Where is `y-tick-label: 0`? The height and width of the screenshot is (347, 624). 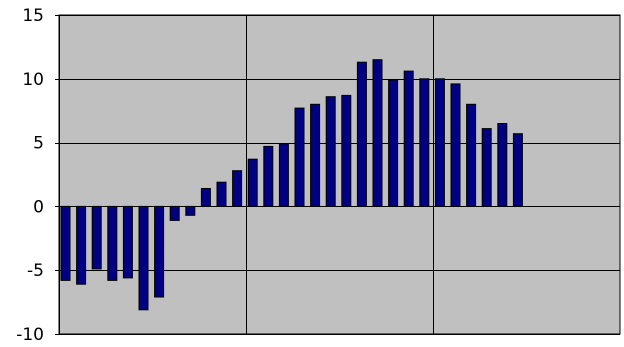
y-tick-label: 0 is located at coordinates (38, 207).